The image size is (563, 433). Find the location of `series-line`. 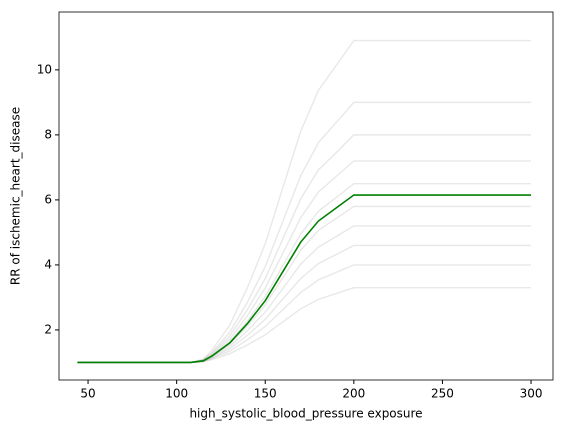

series-line is located at coordinates (304, 325).